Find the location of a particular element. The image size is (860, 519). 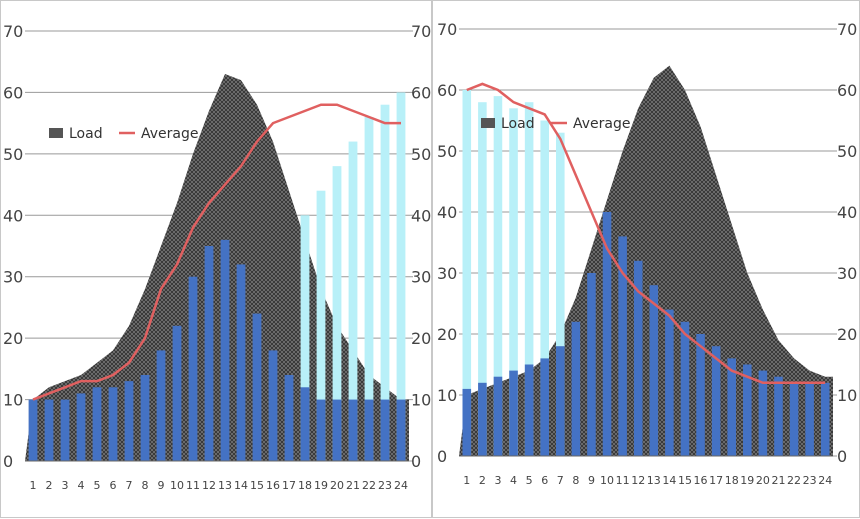

x-tick-label: 10 is located at coordinates (177, 485).